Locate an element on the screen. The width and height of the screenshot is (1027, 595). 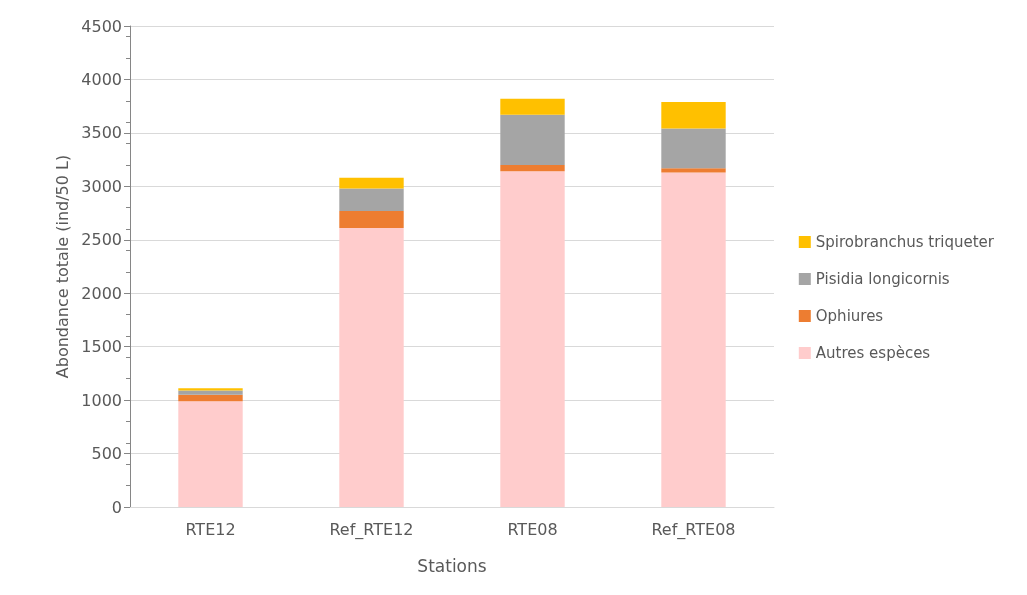
y-tick-label: 1000 is located at coordinates (101, 400).